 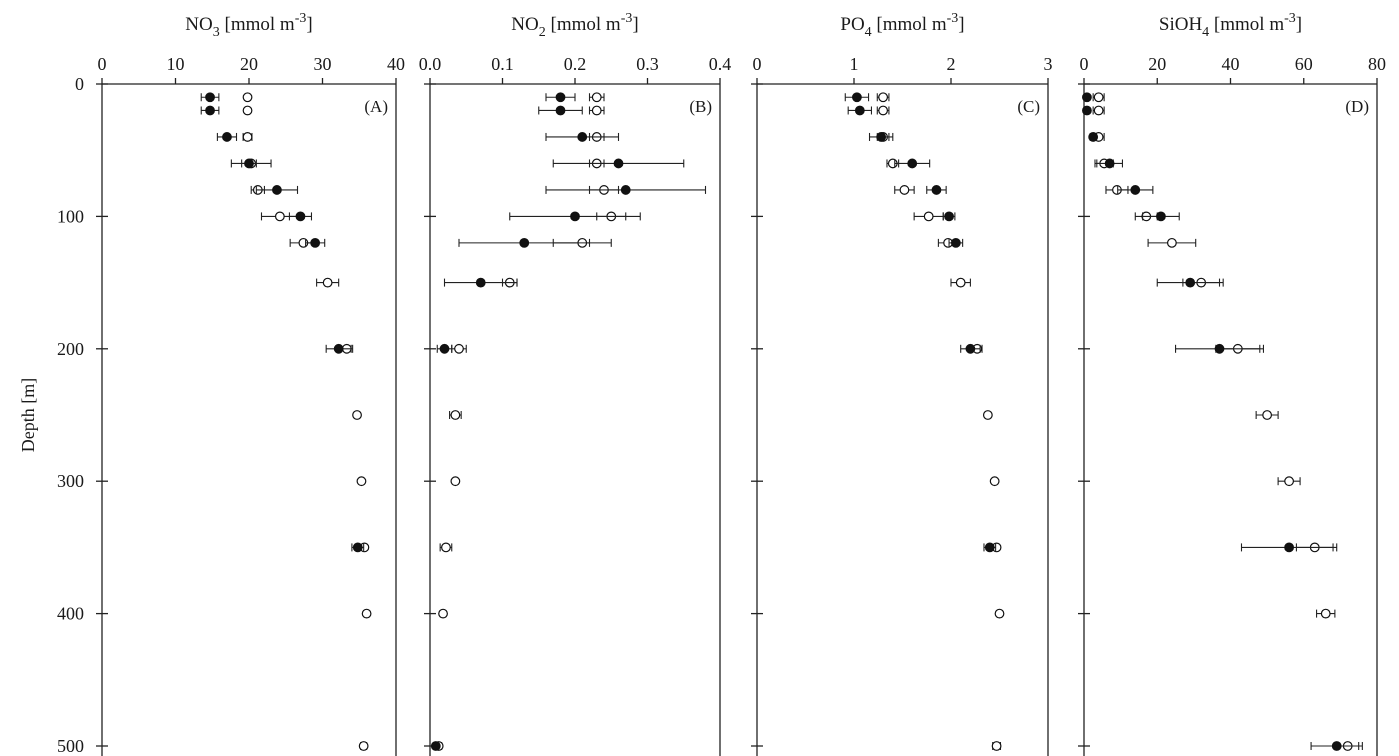 I want to click on y-tick-label: 400, so click(x=70, y=614).